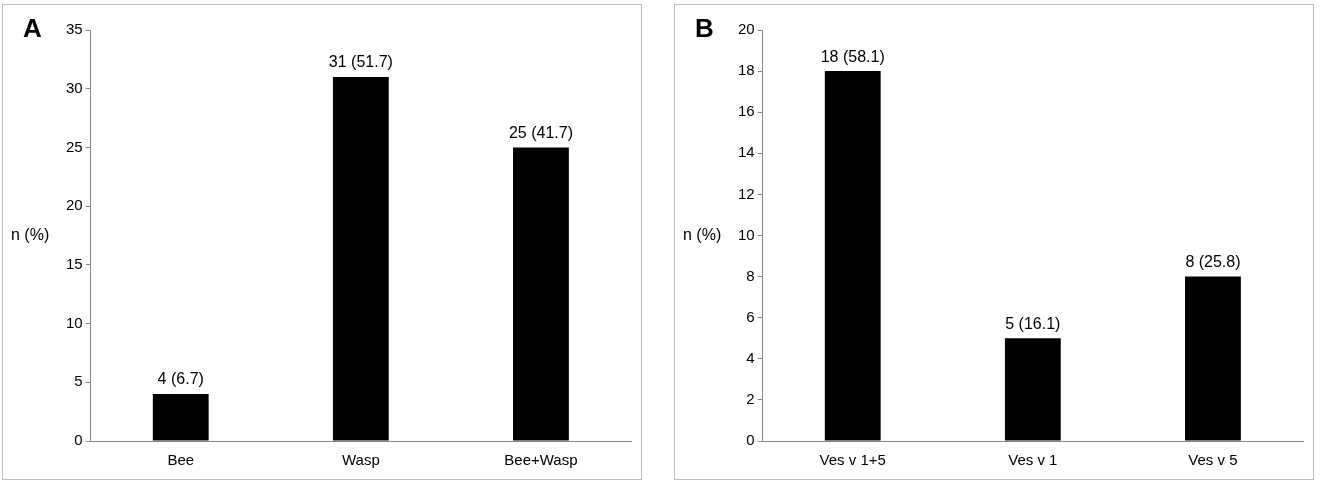  Describe the element at coordinates (180, 379) in the screenshot. I see `data-label: 4 (6.7)` at that location.